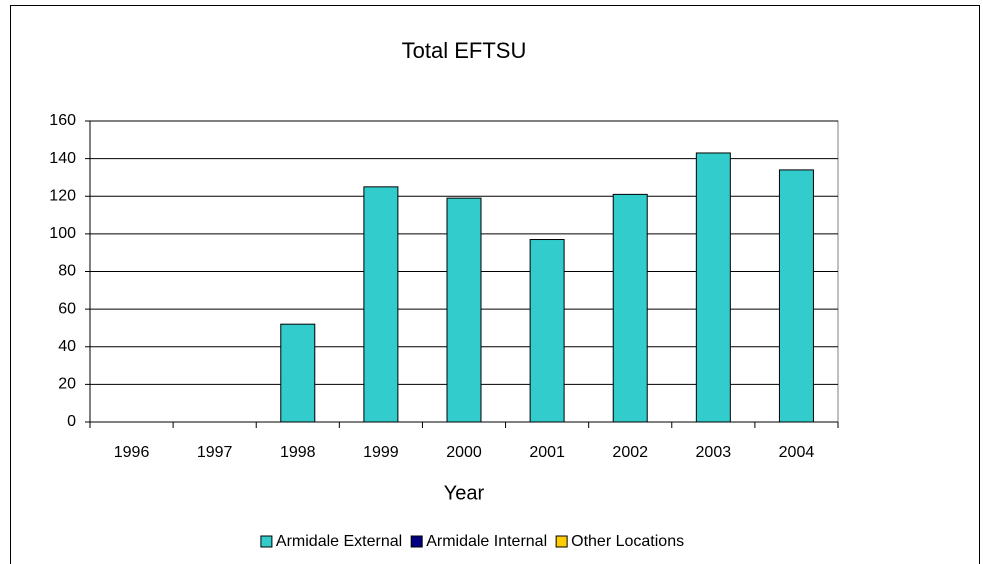  Describe the element at coordinates (132, 452) in the screenshot. I see `x-tick-label: 1996` at that location.